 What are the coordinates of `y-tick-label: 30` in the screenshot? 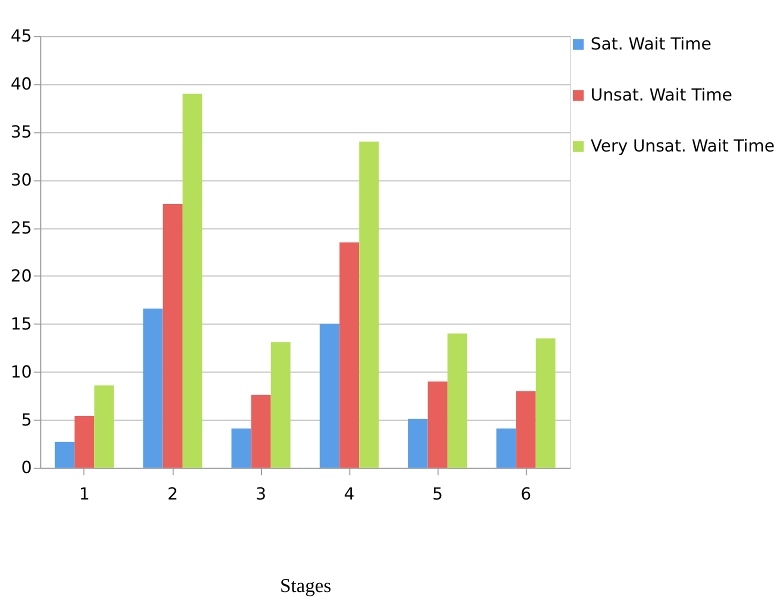 It's located at (21, 180).